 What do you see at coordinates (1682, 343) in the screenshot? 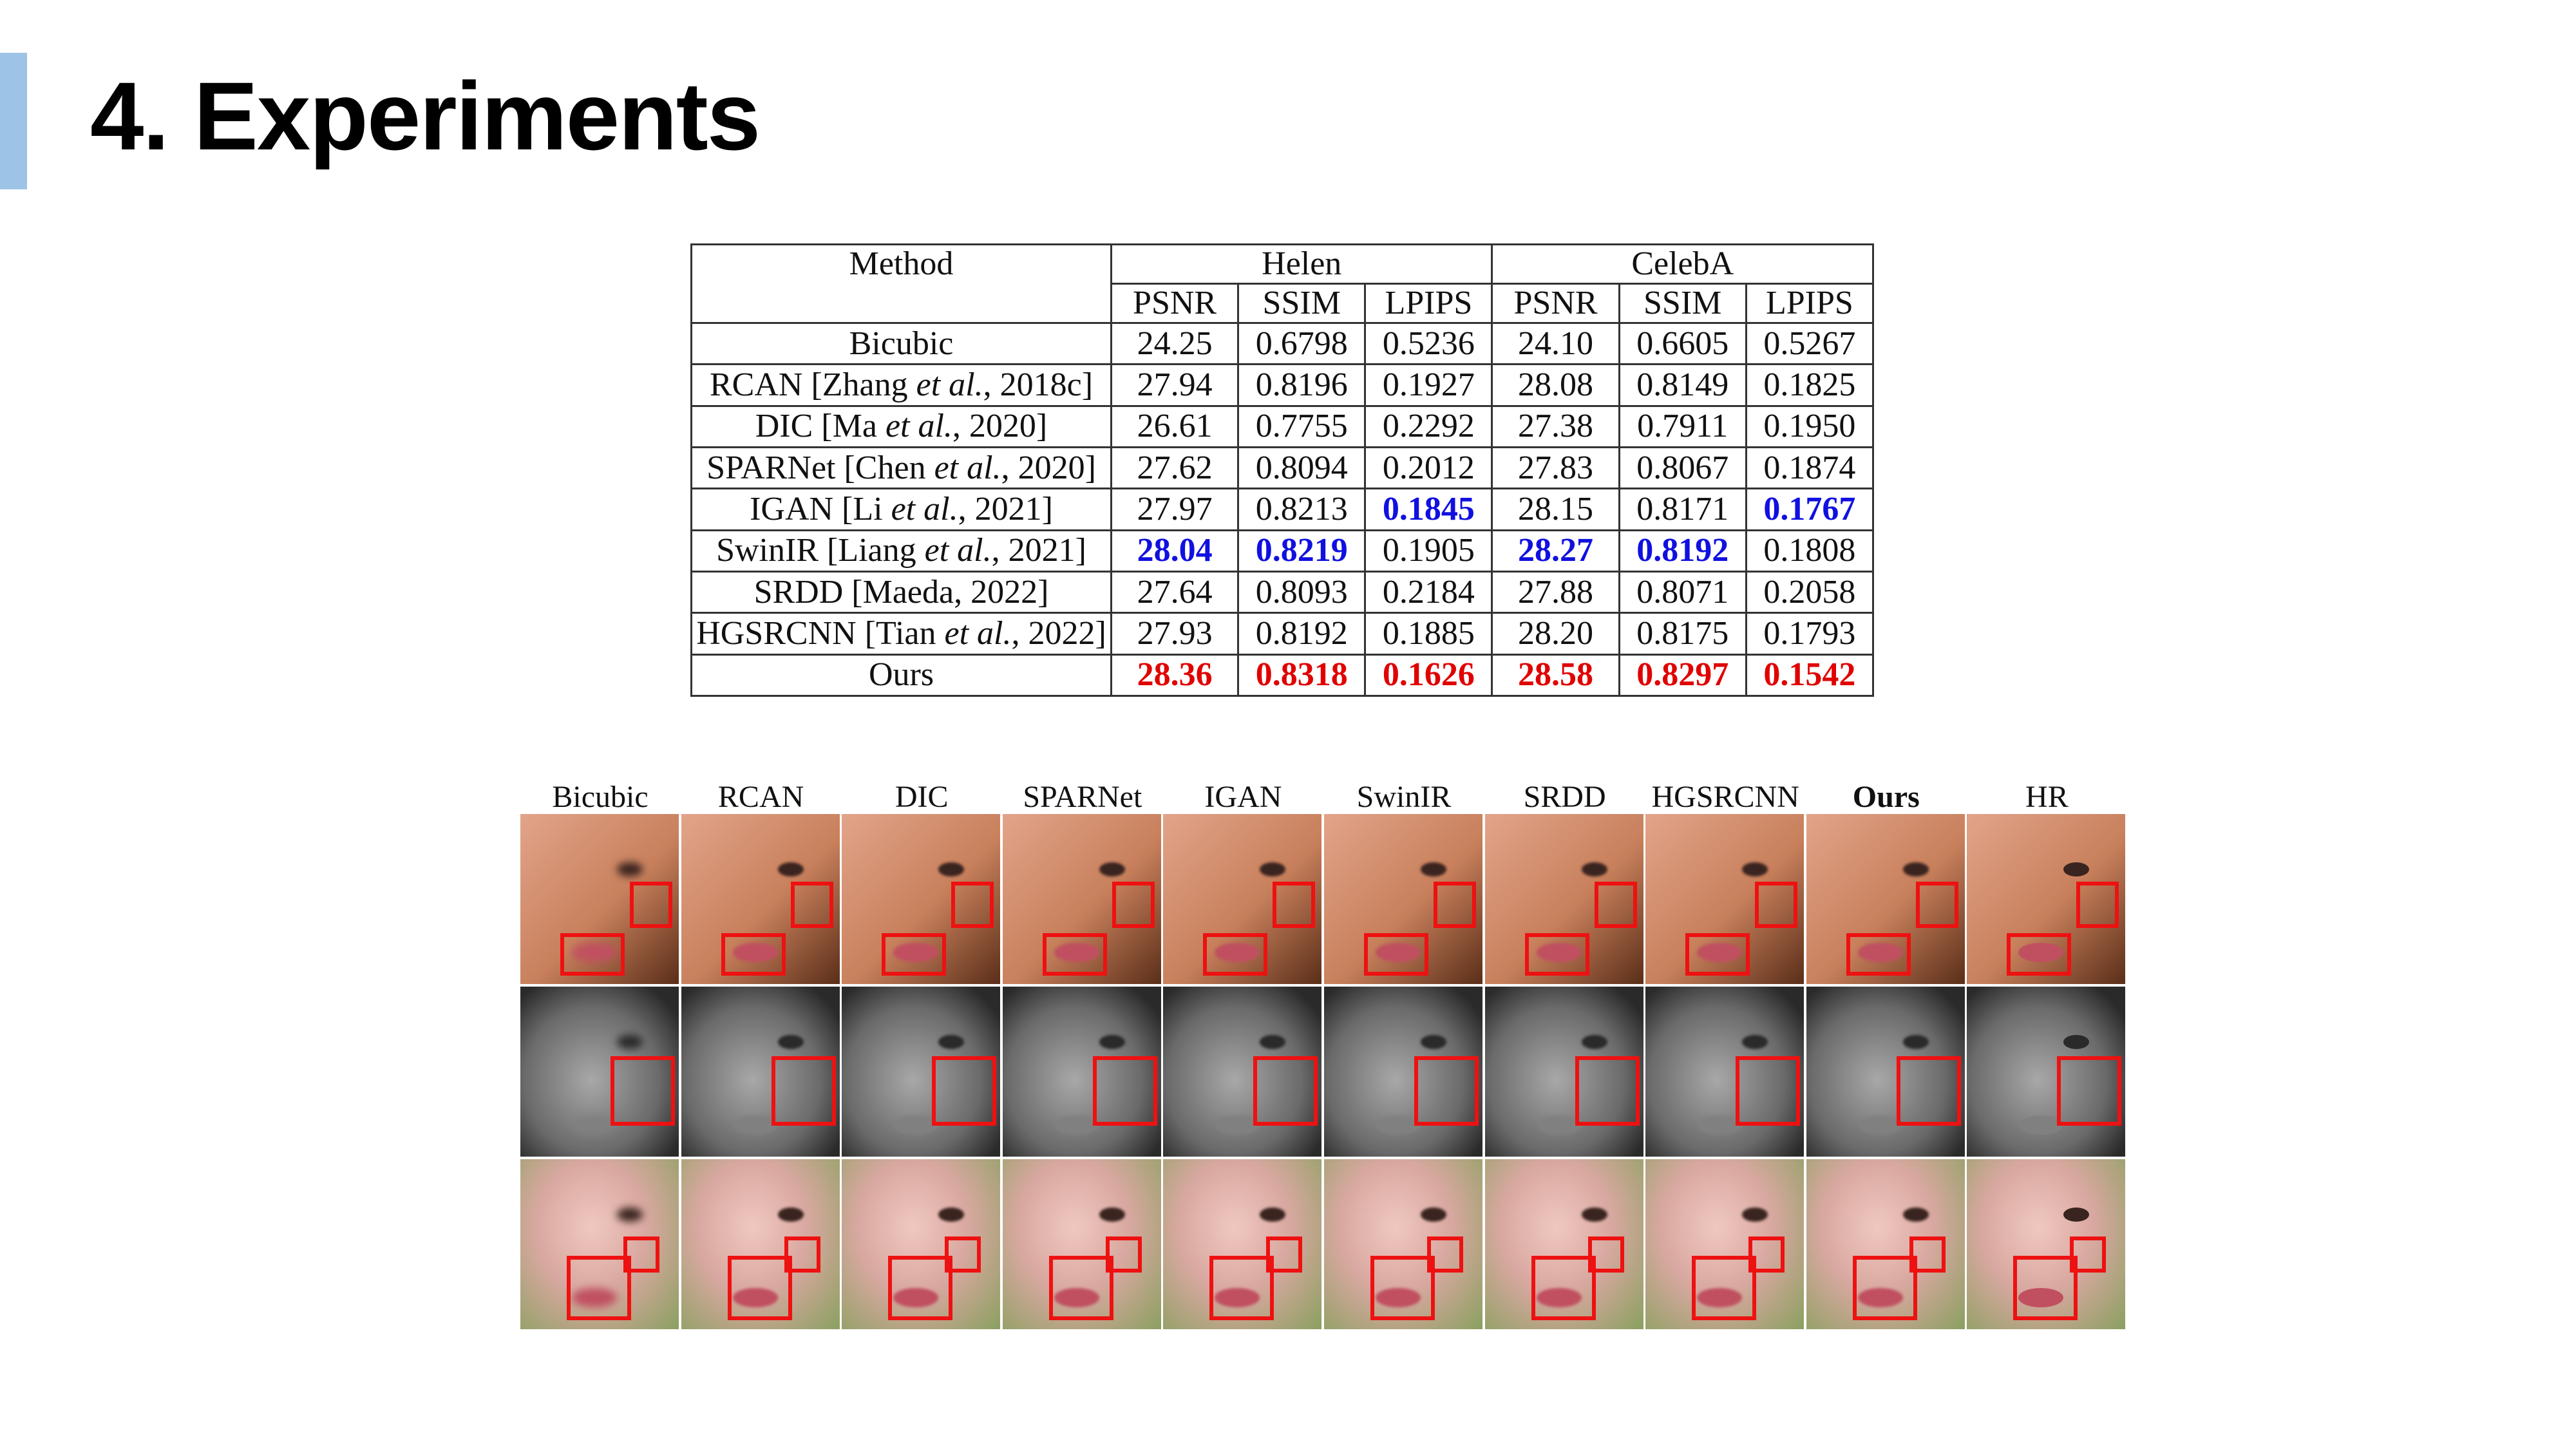
I see `metric-value-cell: 0.6605` at bounding box center [1682, 343].